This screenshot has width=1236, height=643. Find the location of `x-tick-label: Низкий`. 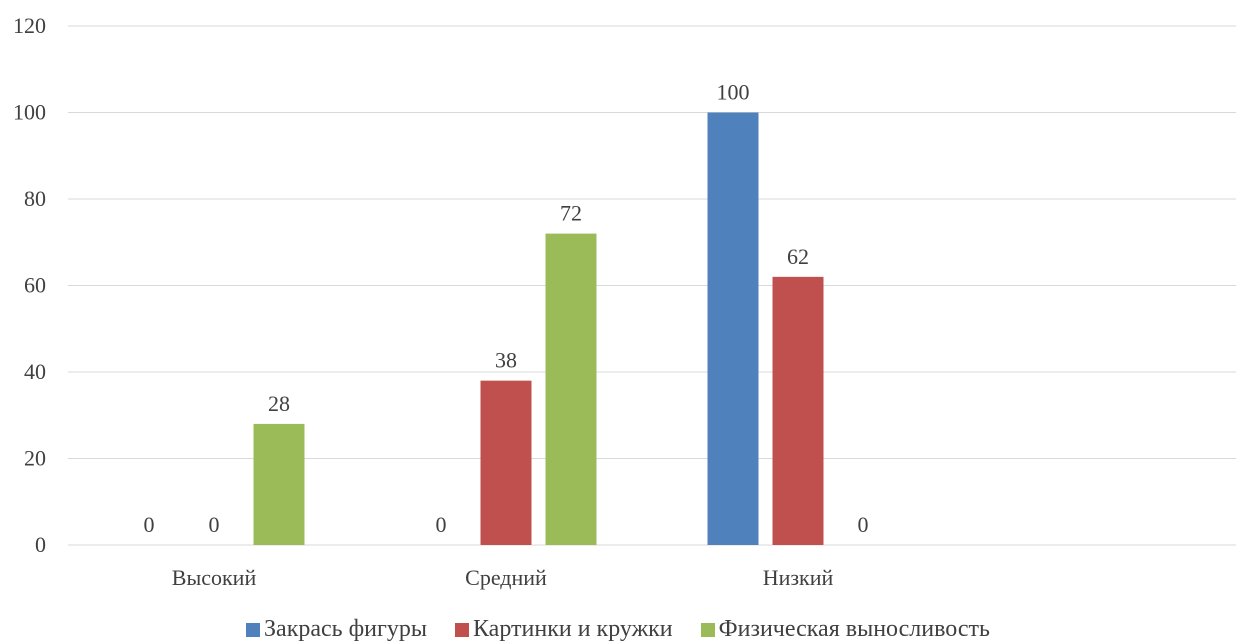

x-tick-label: Низкий is located at coordinates (798, 577).